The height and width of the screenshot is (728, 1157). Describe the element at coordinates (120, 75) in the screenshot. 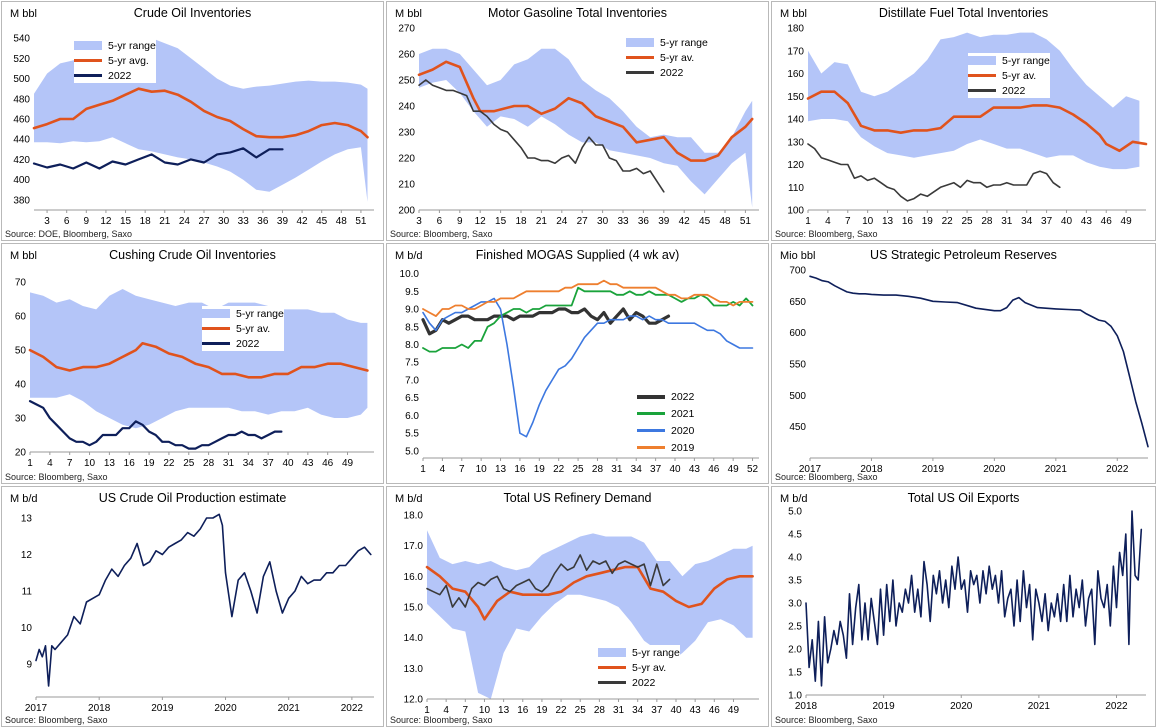

I see `legend-2022-crude: 2022` at that location.